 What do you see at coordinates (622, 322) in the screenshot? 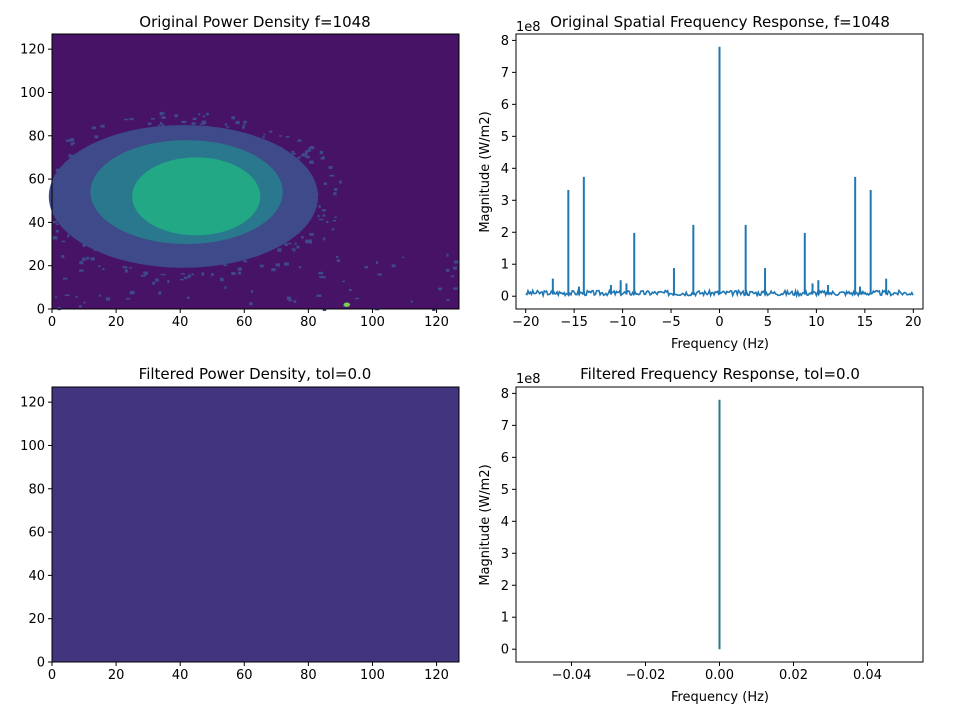
I see `p2-xtick-label: −10` at bounding box center [622, 322].